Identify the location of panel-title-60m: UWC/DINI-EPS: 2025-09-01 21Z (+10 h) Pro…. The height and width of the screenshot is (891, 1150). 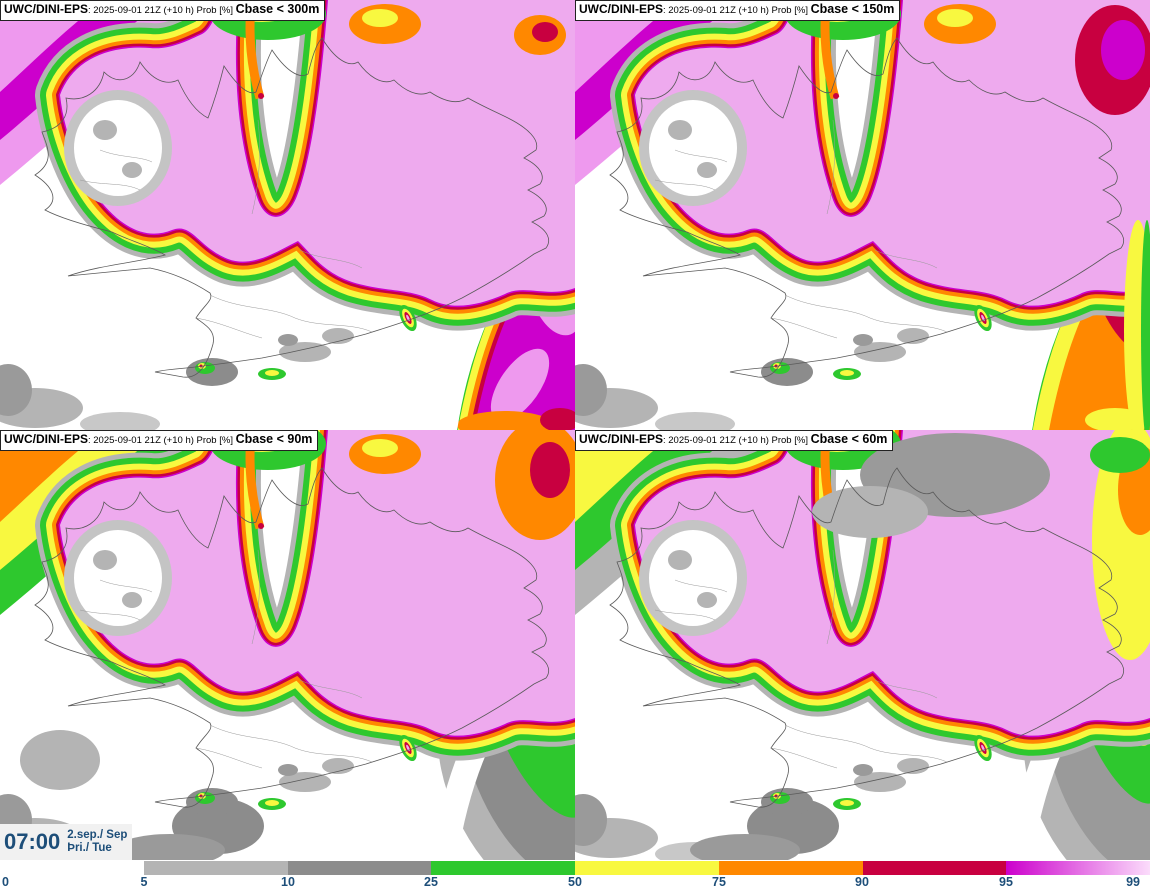
(734, 440).